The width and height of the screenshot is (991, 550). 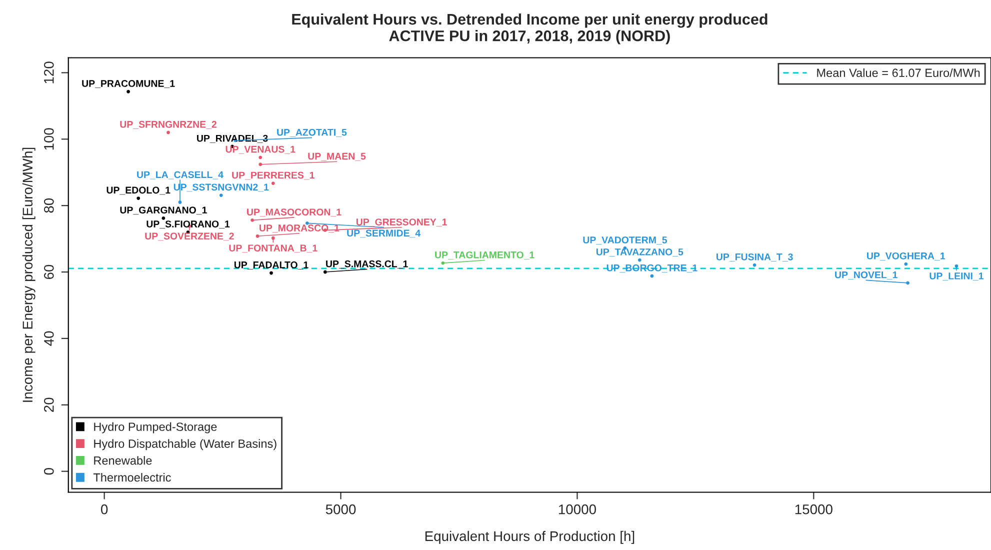 I want to click on annotation: UP_GARGNANO_1, so click(x=163, y=210).